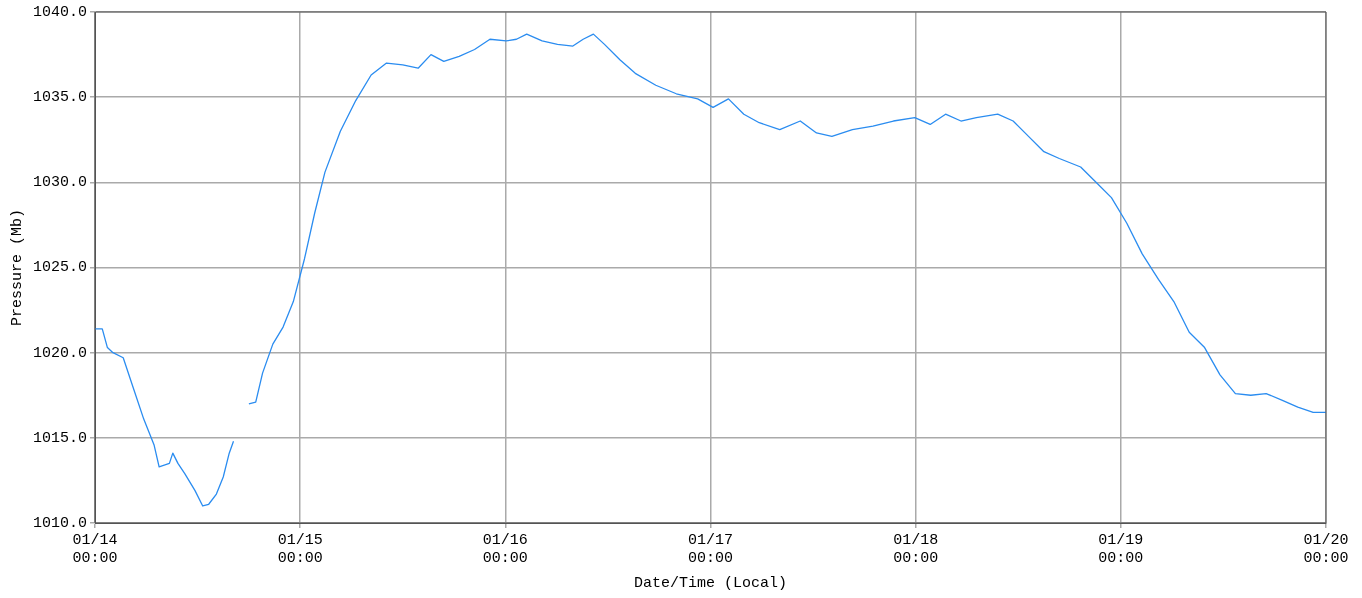  I want to click on y-tick-label: 1015.0, so click(60, 438).